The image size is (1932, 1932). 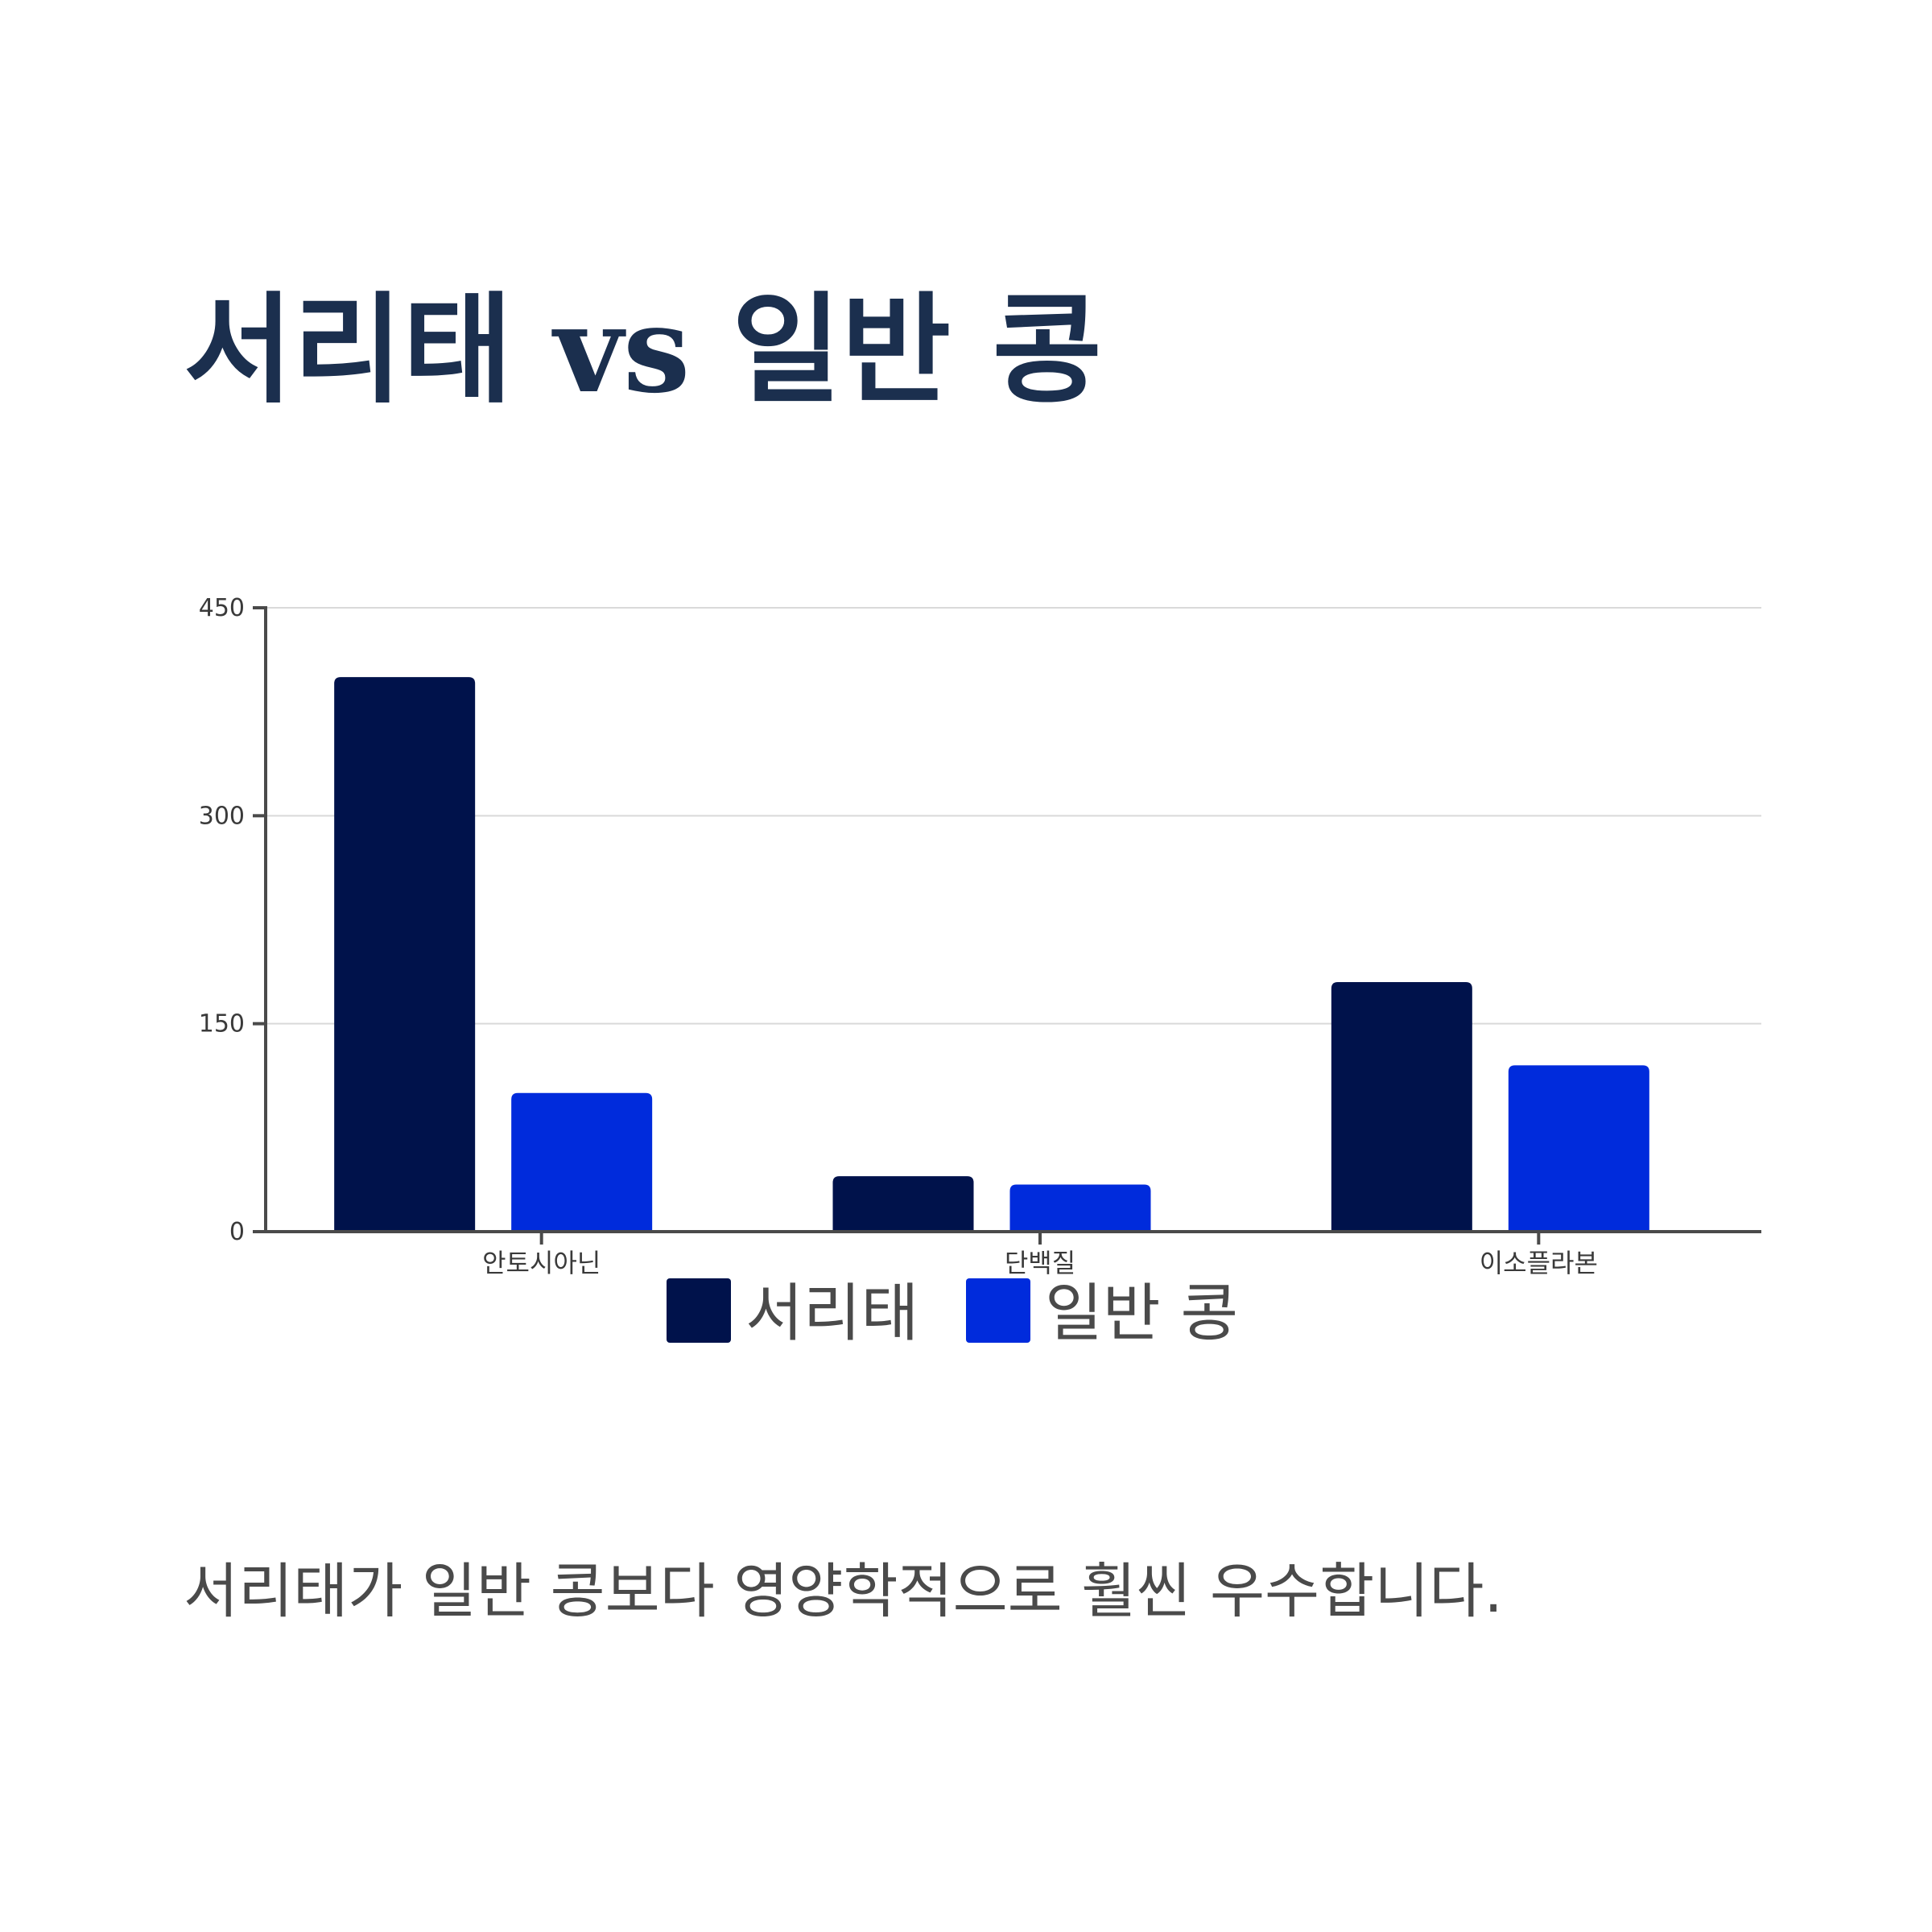 I want to click on y-axis: 0 150 300 450, so click(x=233, y=920).